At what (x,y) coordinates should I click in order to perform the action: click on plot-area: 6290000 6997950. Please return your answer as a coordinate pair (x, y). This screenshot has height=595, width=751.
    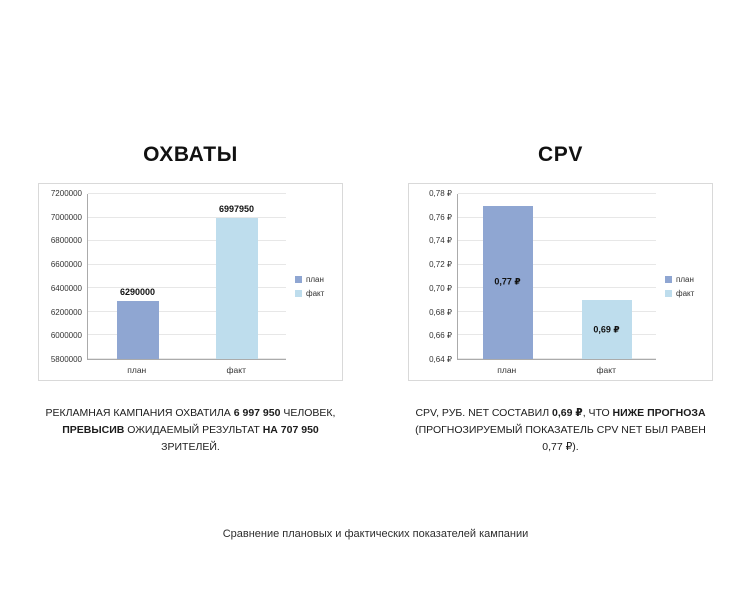
    Looking at the image, I should click on (186, 276).